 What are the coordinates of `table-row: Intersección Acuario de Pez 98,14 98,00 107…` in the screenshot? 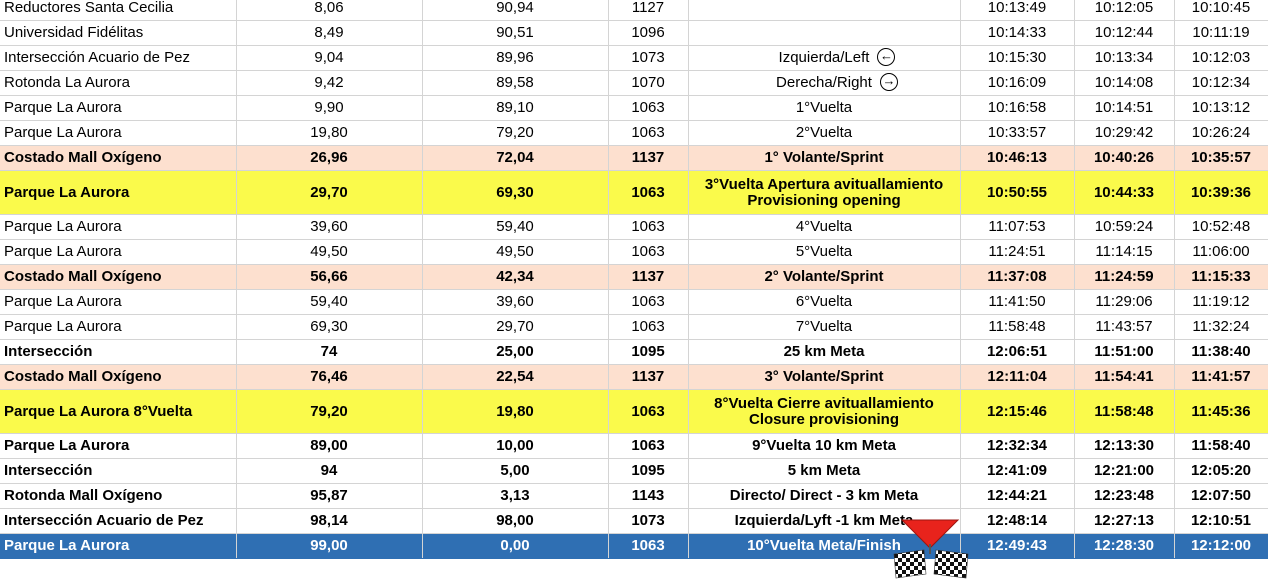 It's located at (634, 521).